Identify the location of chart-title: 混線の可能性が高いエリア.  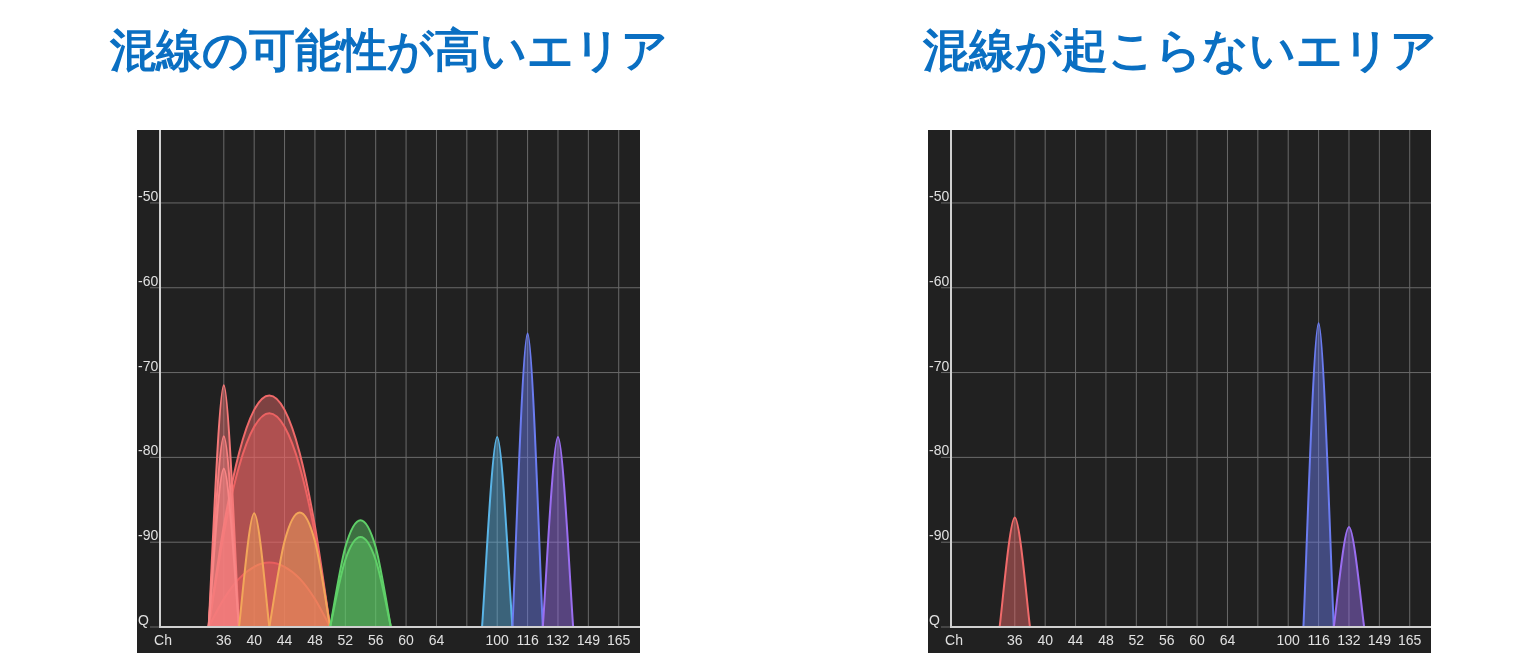
(388, 50).